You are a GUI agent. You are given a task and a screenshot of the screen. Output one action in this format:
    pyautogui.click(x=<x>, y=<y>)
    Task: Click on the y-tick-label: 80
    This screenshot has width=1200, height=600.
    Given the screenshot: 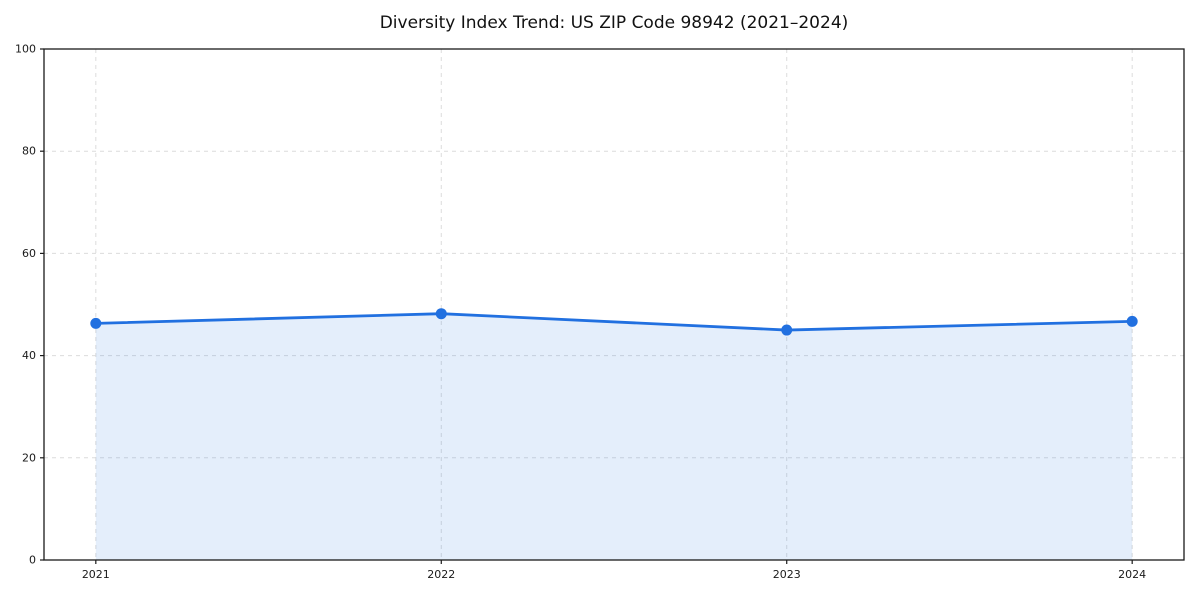 What is the action you would take?
    pyautogui.click(x=29, y=151)
    